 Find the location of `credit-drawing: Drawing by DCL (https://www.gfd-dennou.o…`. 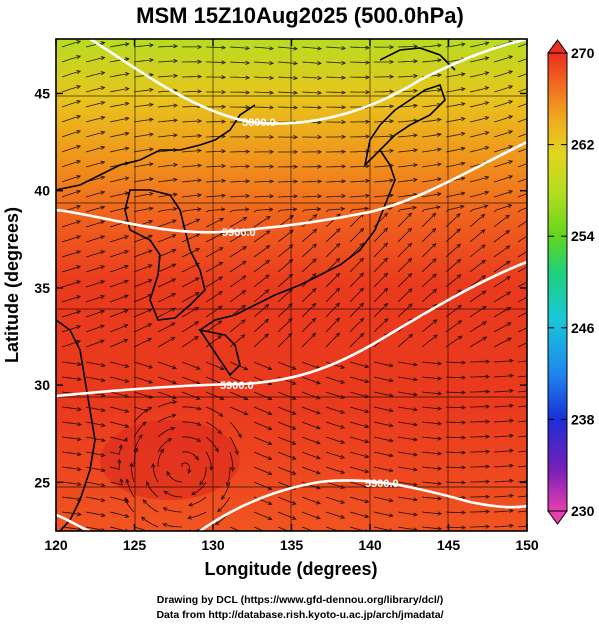

credit-drawing: Drawing by DCL (https://www.gfd-dennou.o… is located at coordinates (300, 600).